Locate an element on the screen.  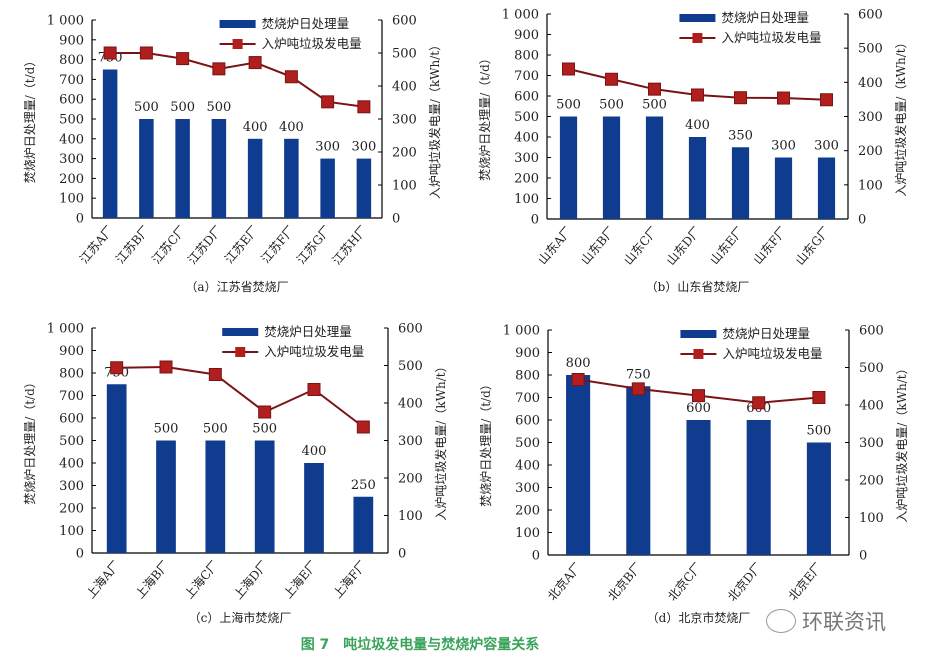
right-tick-label: 300 is located at coordinates (870, 117).